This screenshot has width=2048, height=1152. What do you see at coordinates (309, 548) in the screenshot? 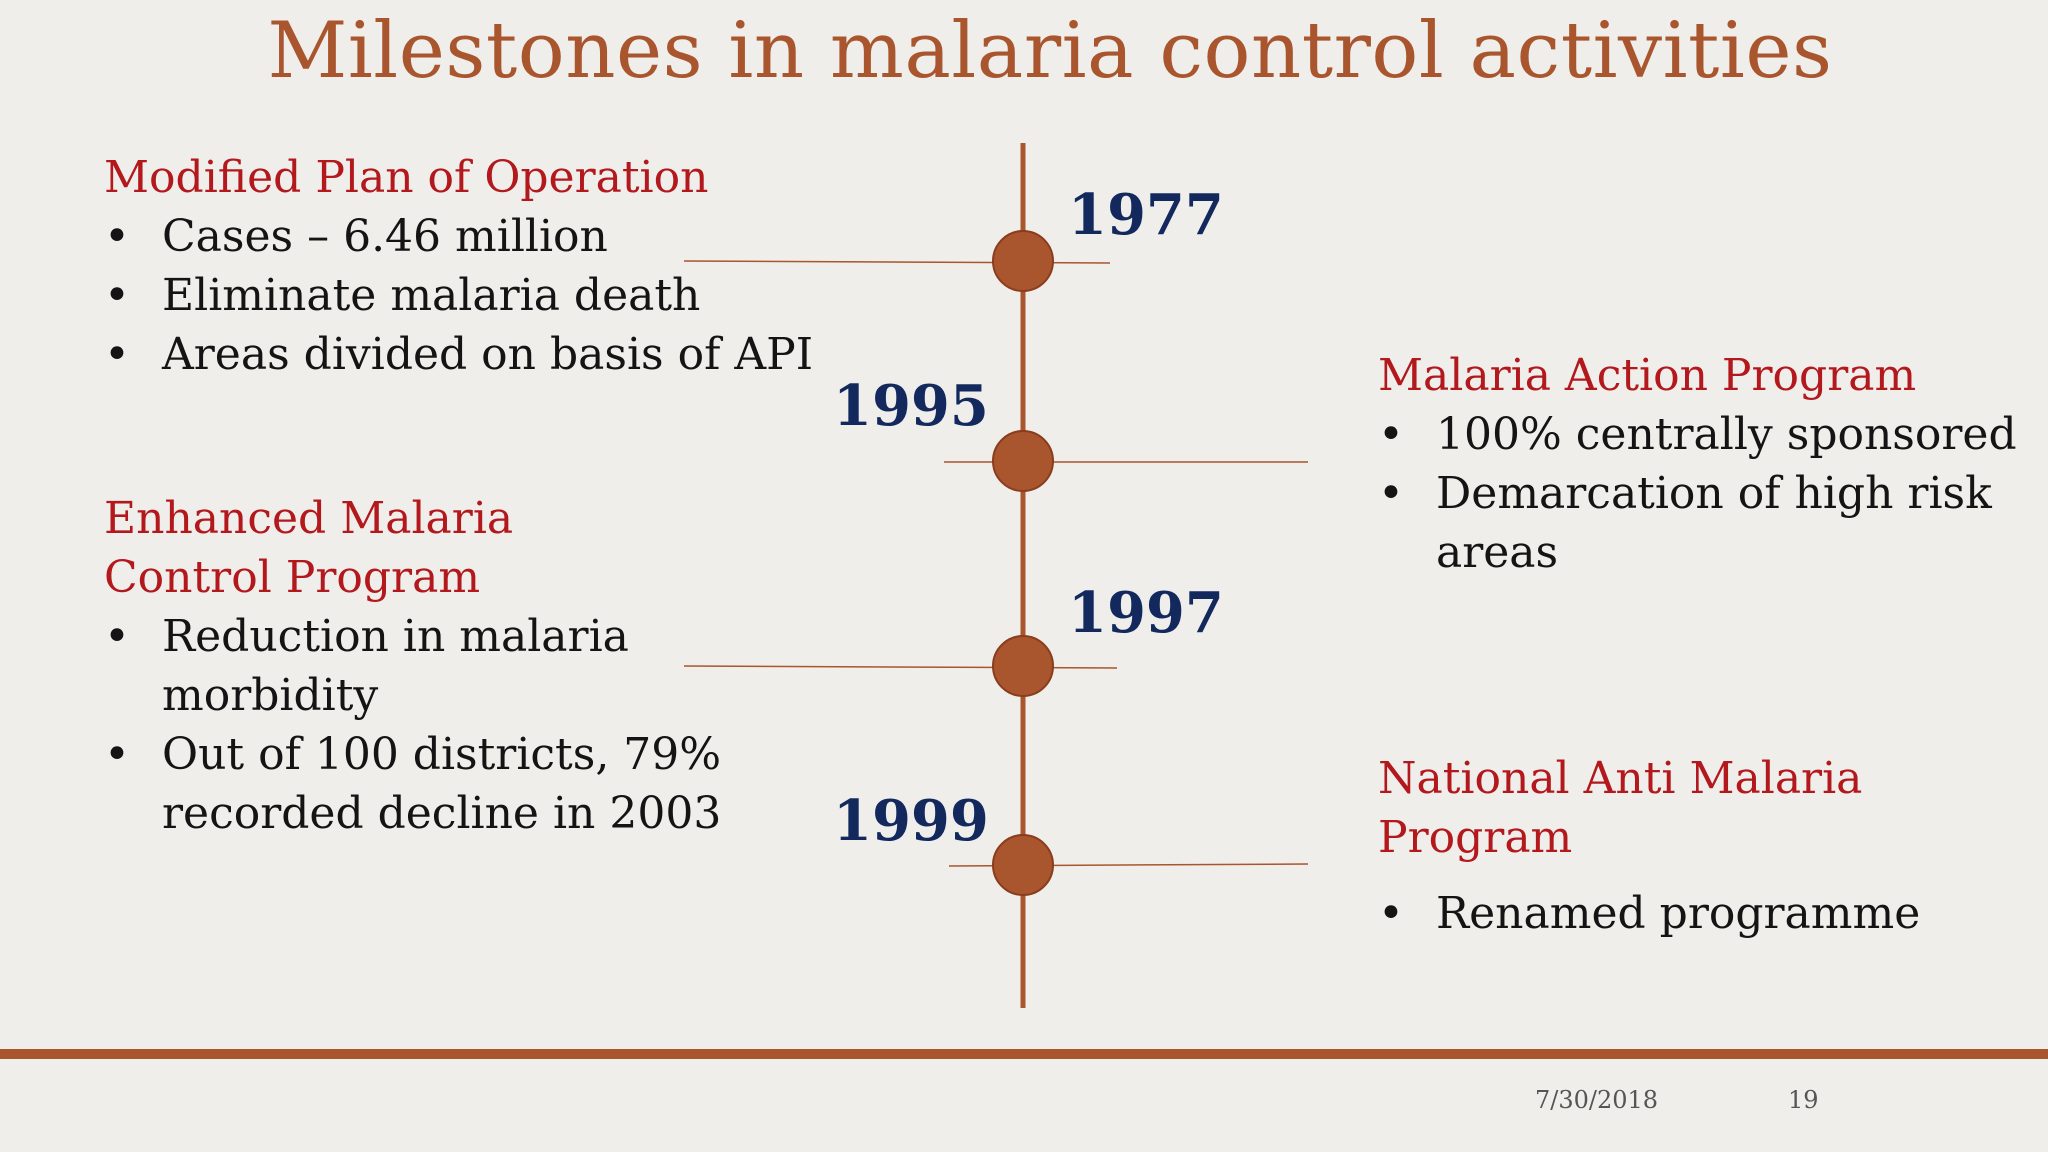
I see `enhanced-control-heading: Enhanced Malaria Control Program` at bounding box center [309, 548].